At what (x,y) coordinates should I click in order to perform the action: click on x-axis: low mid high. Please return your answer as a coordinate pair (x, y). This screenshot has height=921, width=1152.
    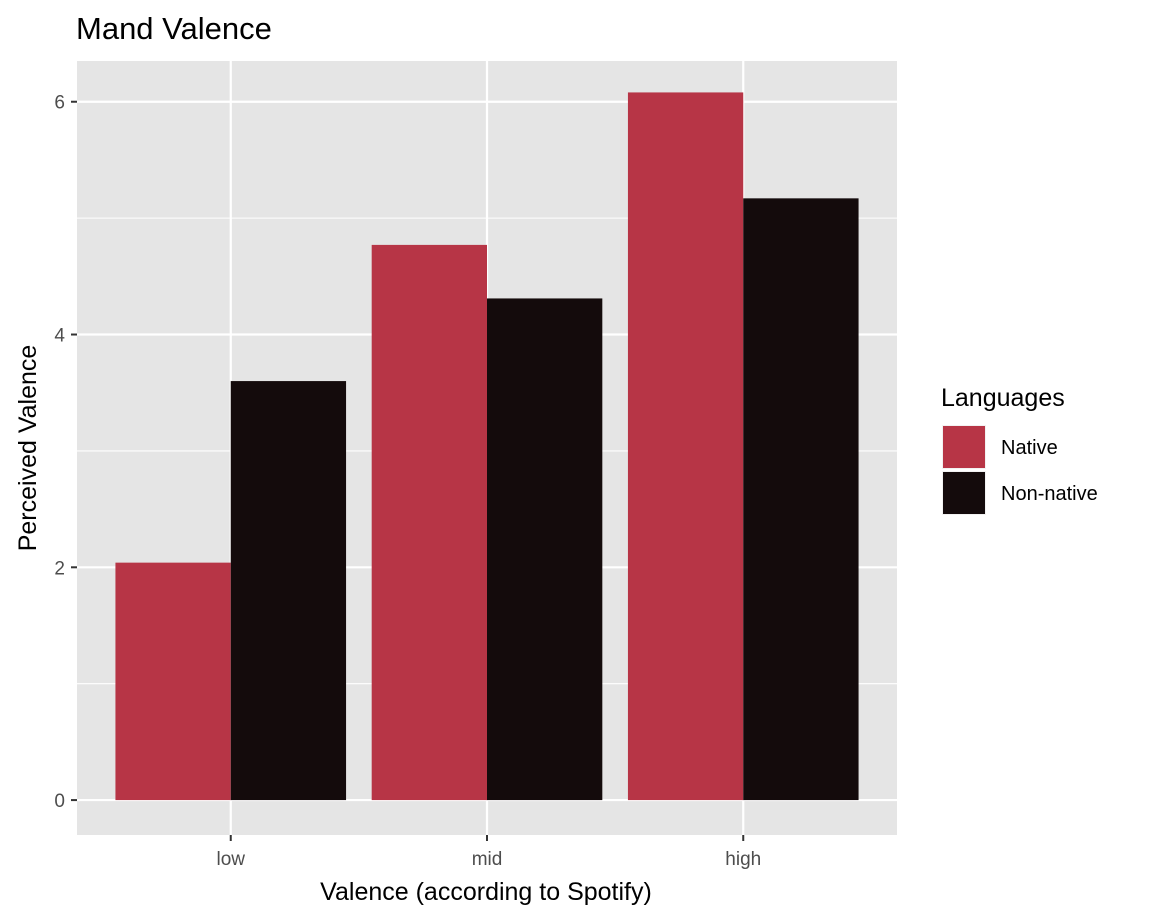
    Looking at the image, I should click on (488, 852).